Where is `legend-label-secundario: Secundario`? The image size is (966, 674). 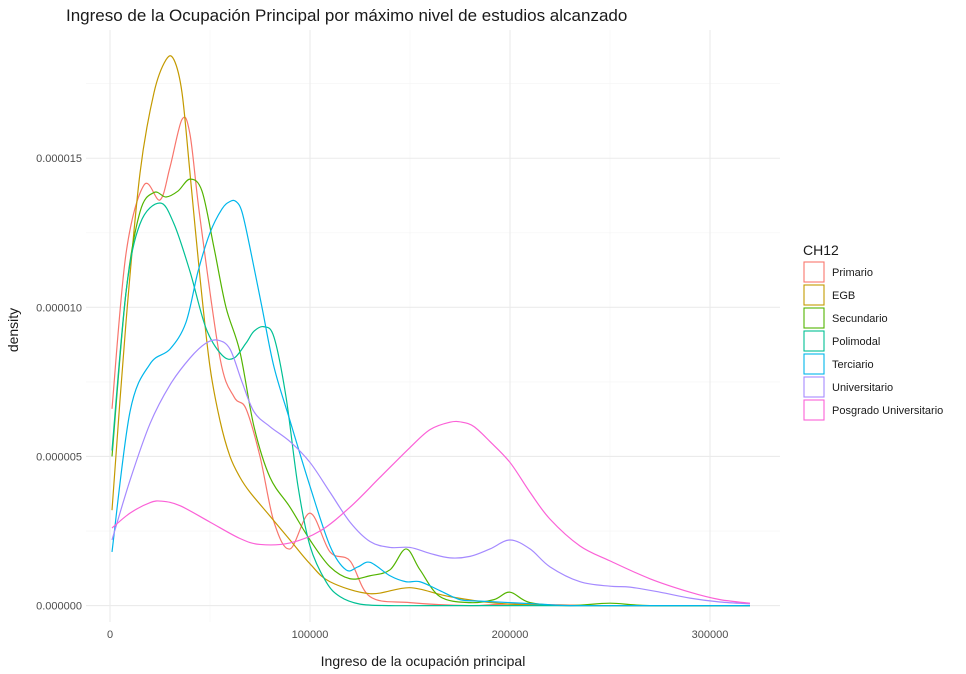
legend-label-secundario: Secundario is located at coordinates (860, 319).